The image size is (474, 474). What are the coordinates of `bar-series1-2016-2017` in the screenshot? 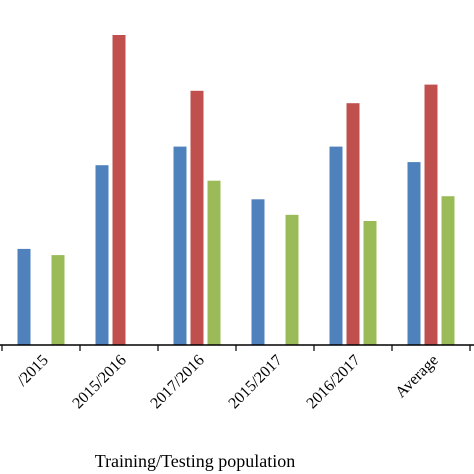 It's located at (336, 245).